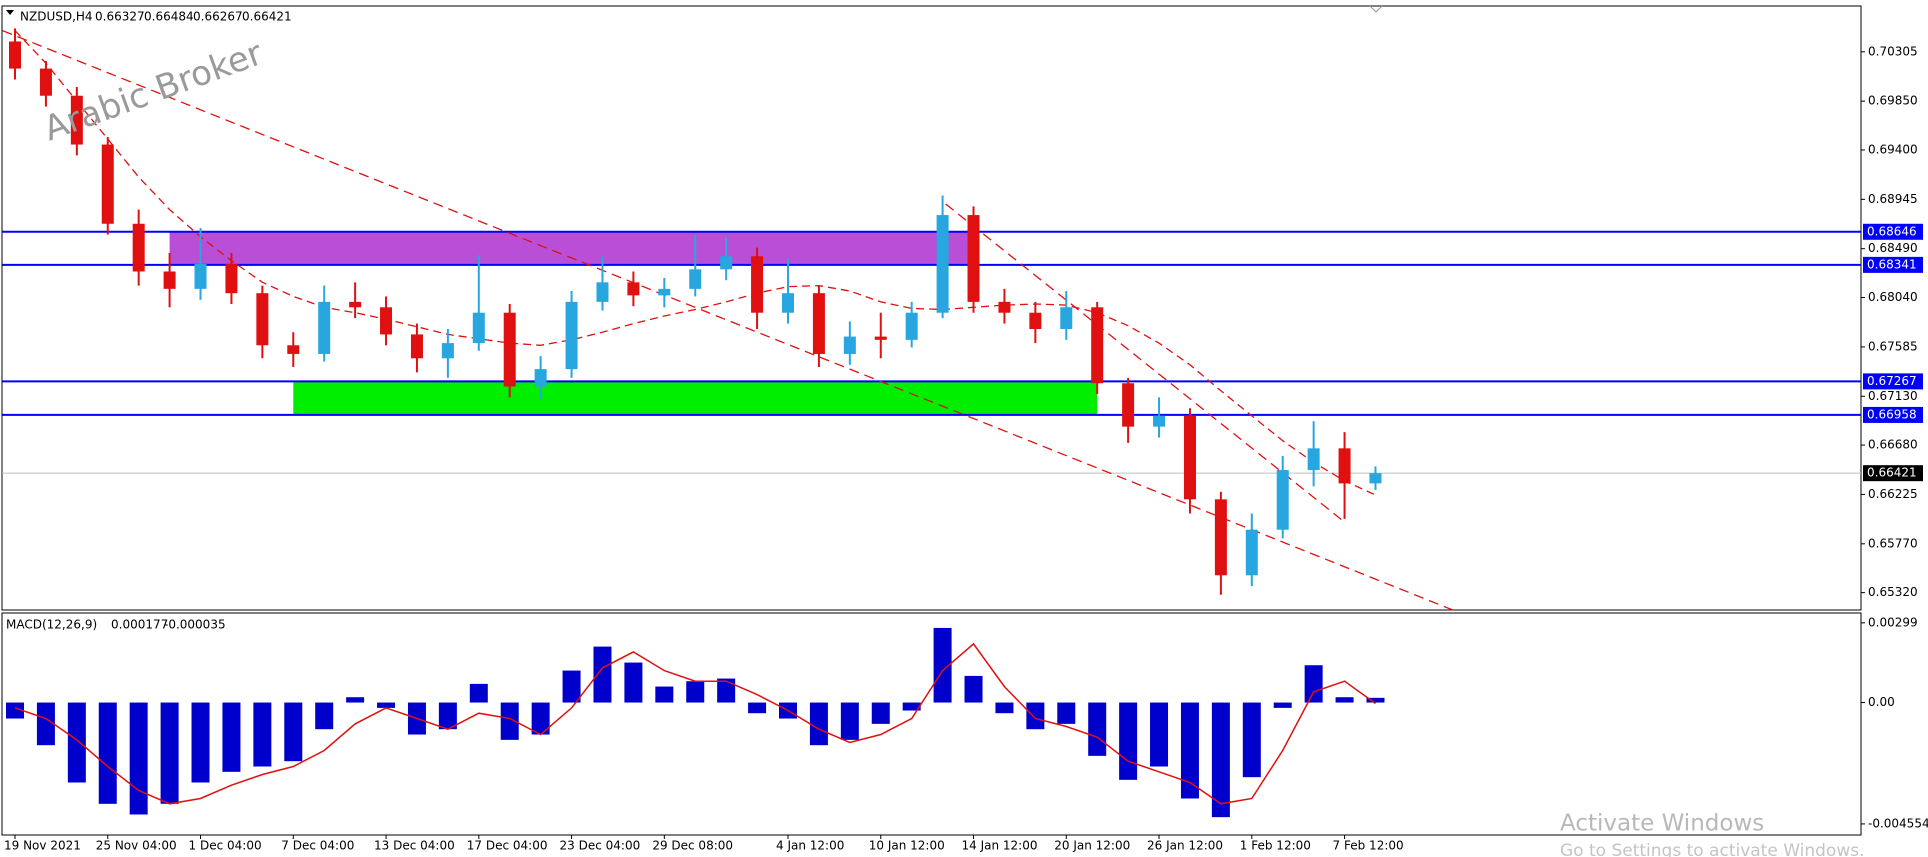 The height and width of the screenshot is (857, 1928). I want to click on level-label: 0.68341, so click(1892, 264).